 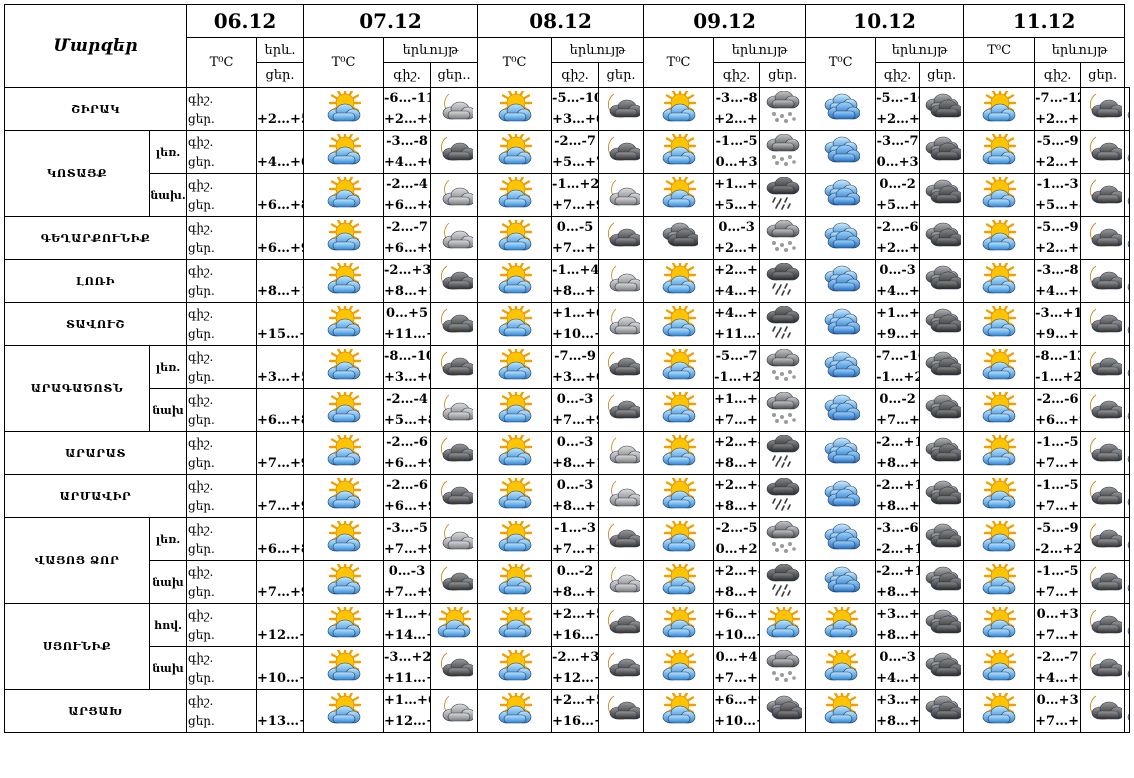 What do you see at coordinates (898, 334) in the screenshot?
I see `day-temp: +9…+14` at bounding box center [898, 334].